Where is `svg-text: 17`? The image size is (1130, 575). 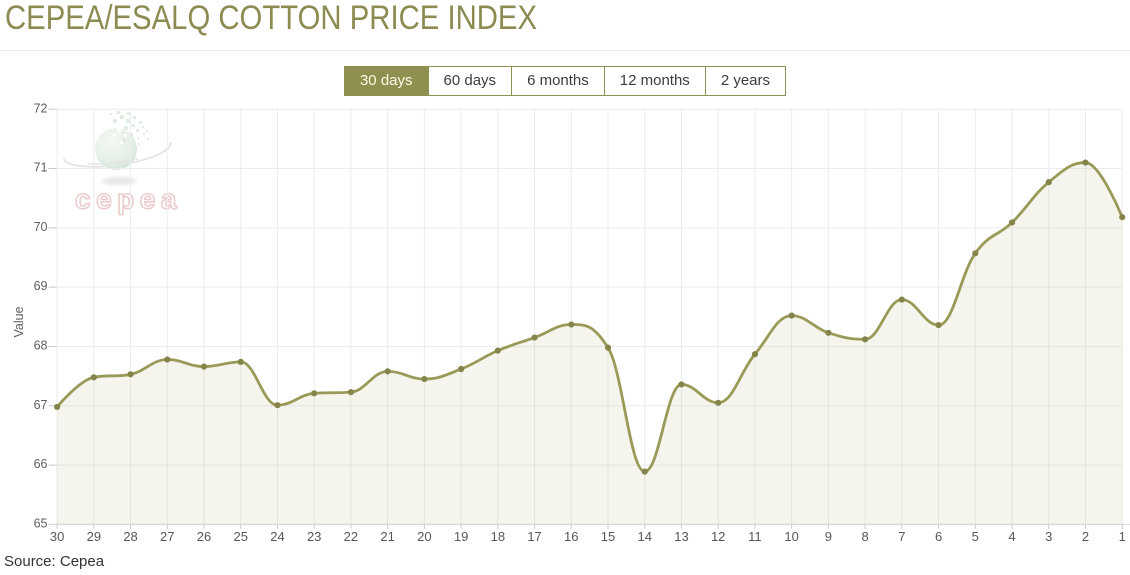
svg-text: 17 is located at coordinates (534, 536).